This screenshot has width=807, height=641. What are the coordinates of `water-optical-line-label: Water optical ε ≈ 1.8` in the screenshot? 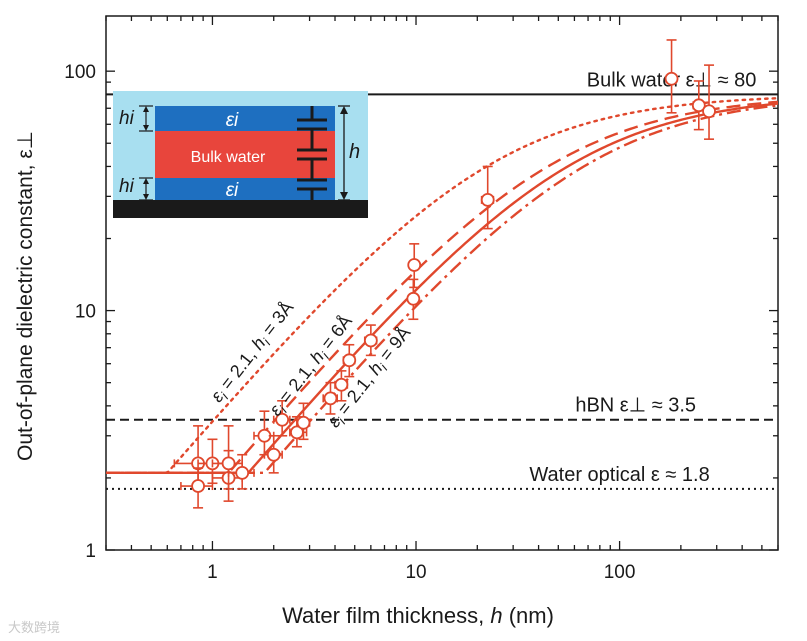 It's located at (619, 475).